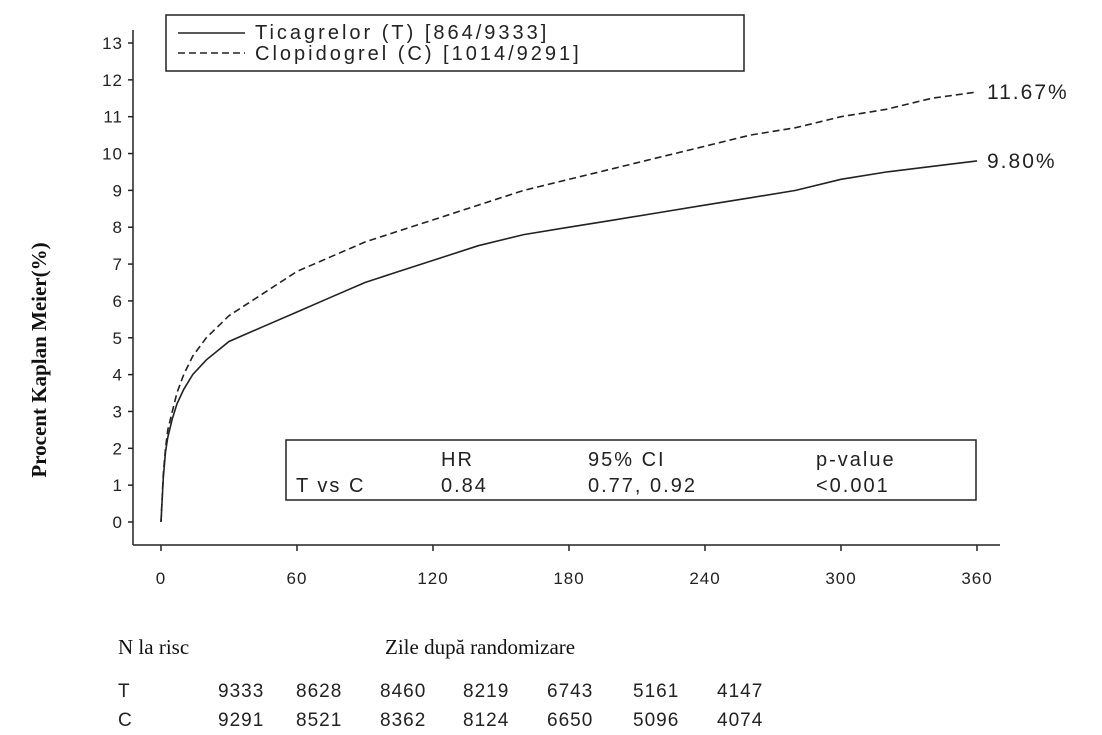  Describe the element at coordinates (330, 486) in the screenshot. I see `stats-row-label: T vs C` at that location.